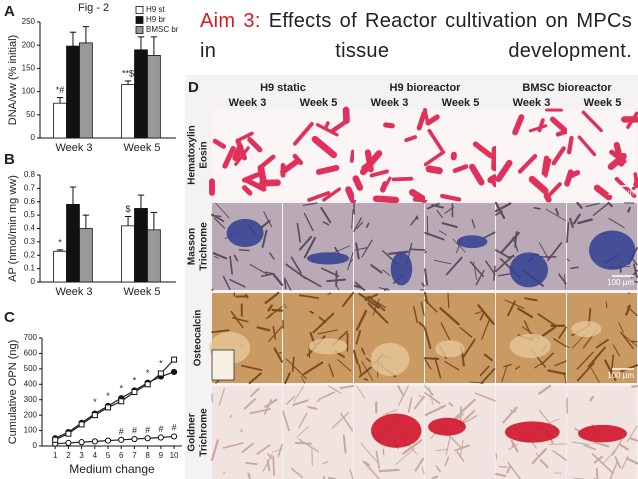  Describe the element at coordinates (460, 155) in the screenshot. I see `image-background` at that location.